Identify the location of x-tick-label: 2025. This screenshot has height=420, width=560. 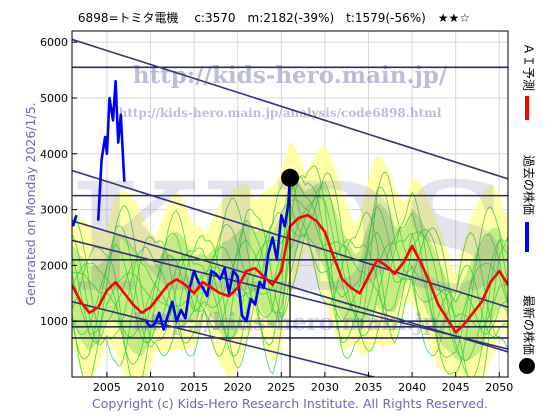
(281, 387).